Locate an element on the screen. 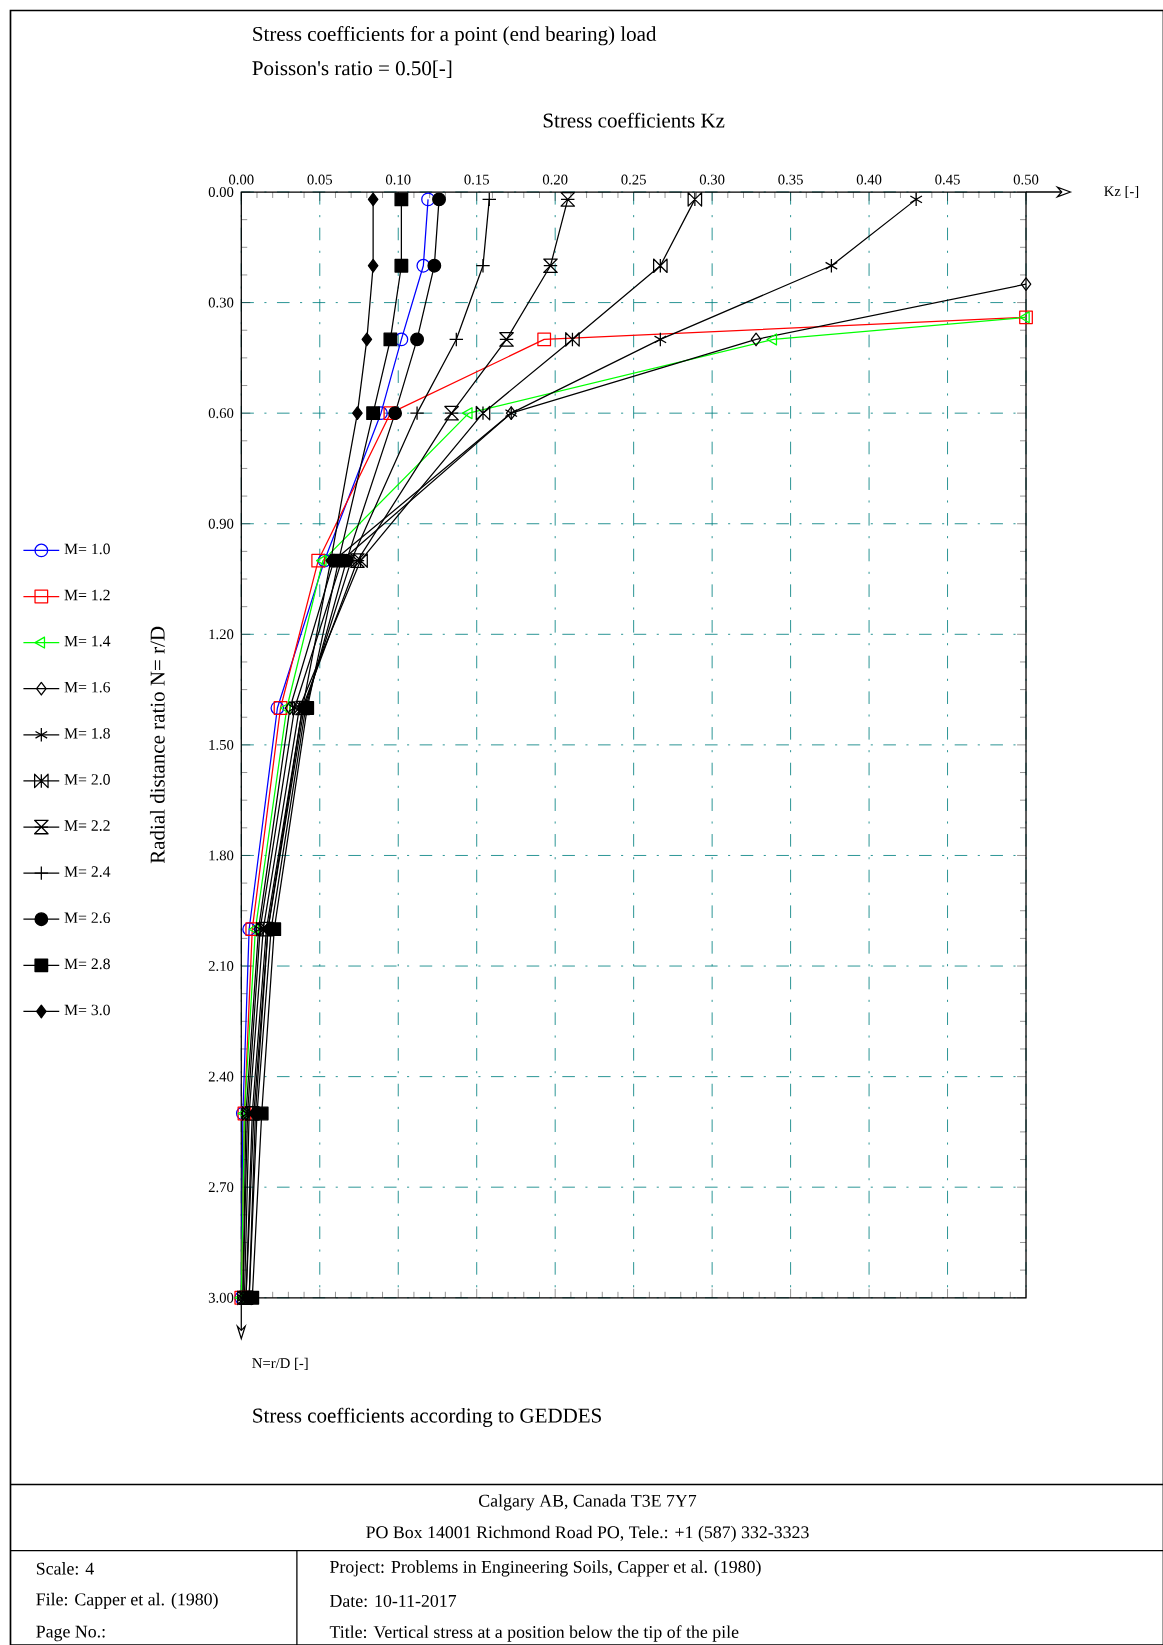 This screenshot has width=1163, height=1645. x-tick-label: 0.35 is located at coordinates (790, 179).